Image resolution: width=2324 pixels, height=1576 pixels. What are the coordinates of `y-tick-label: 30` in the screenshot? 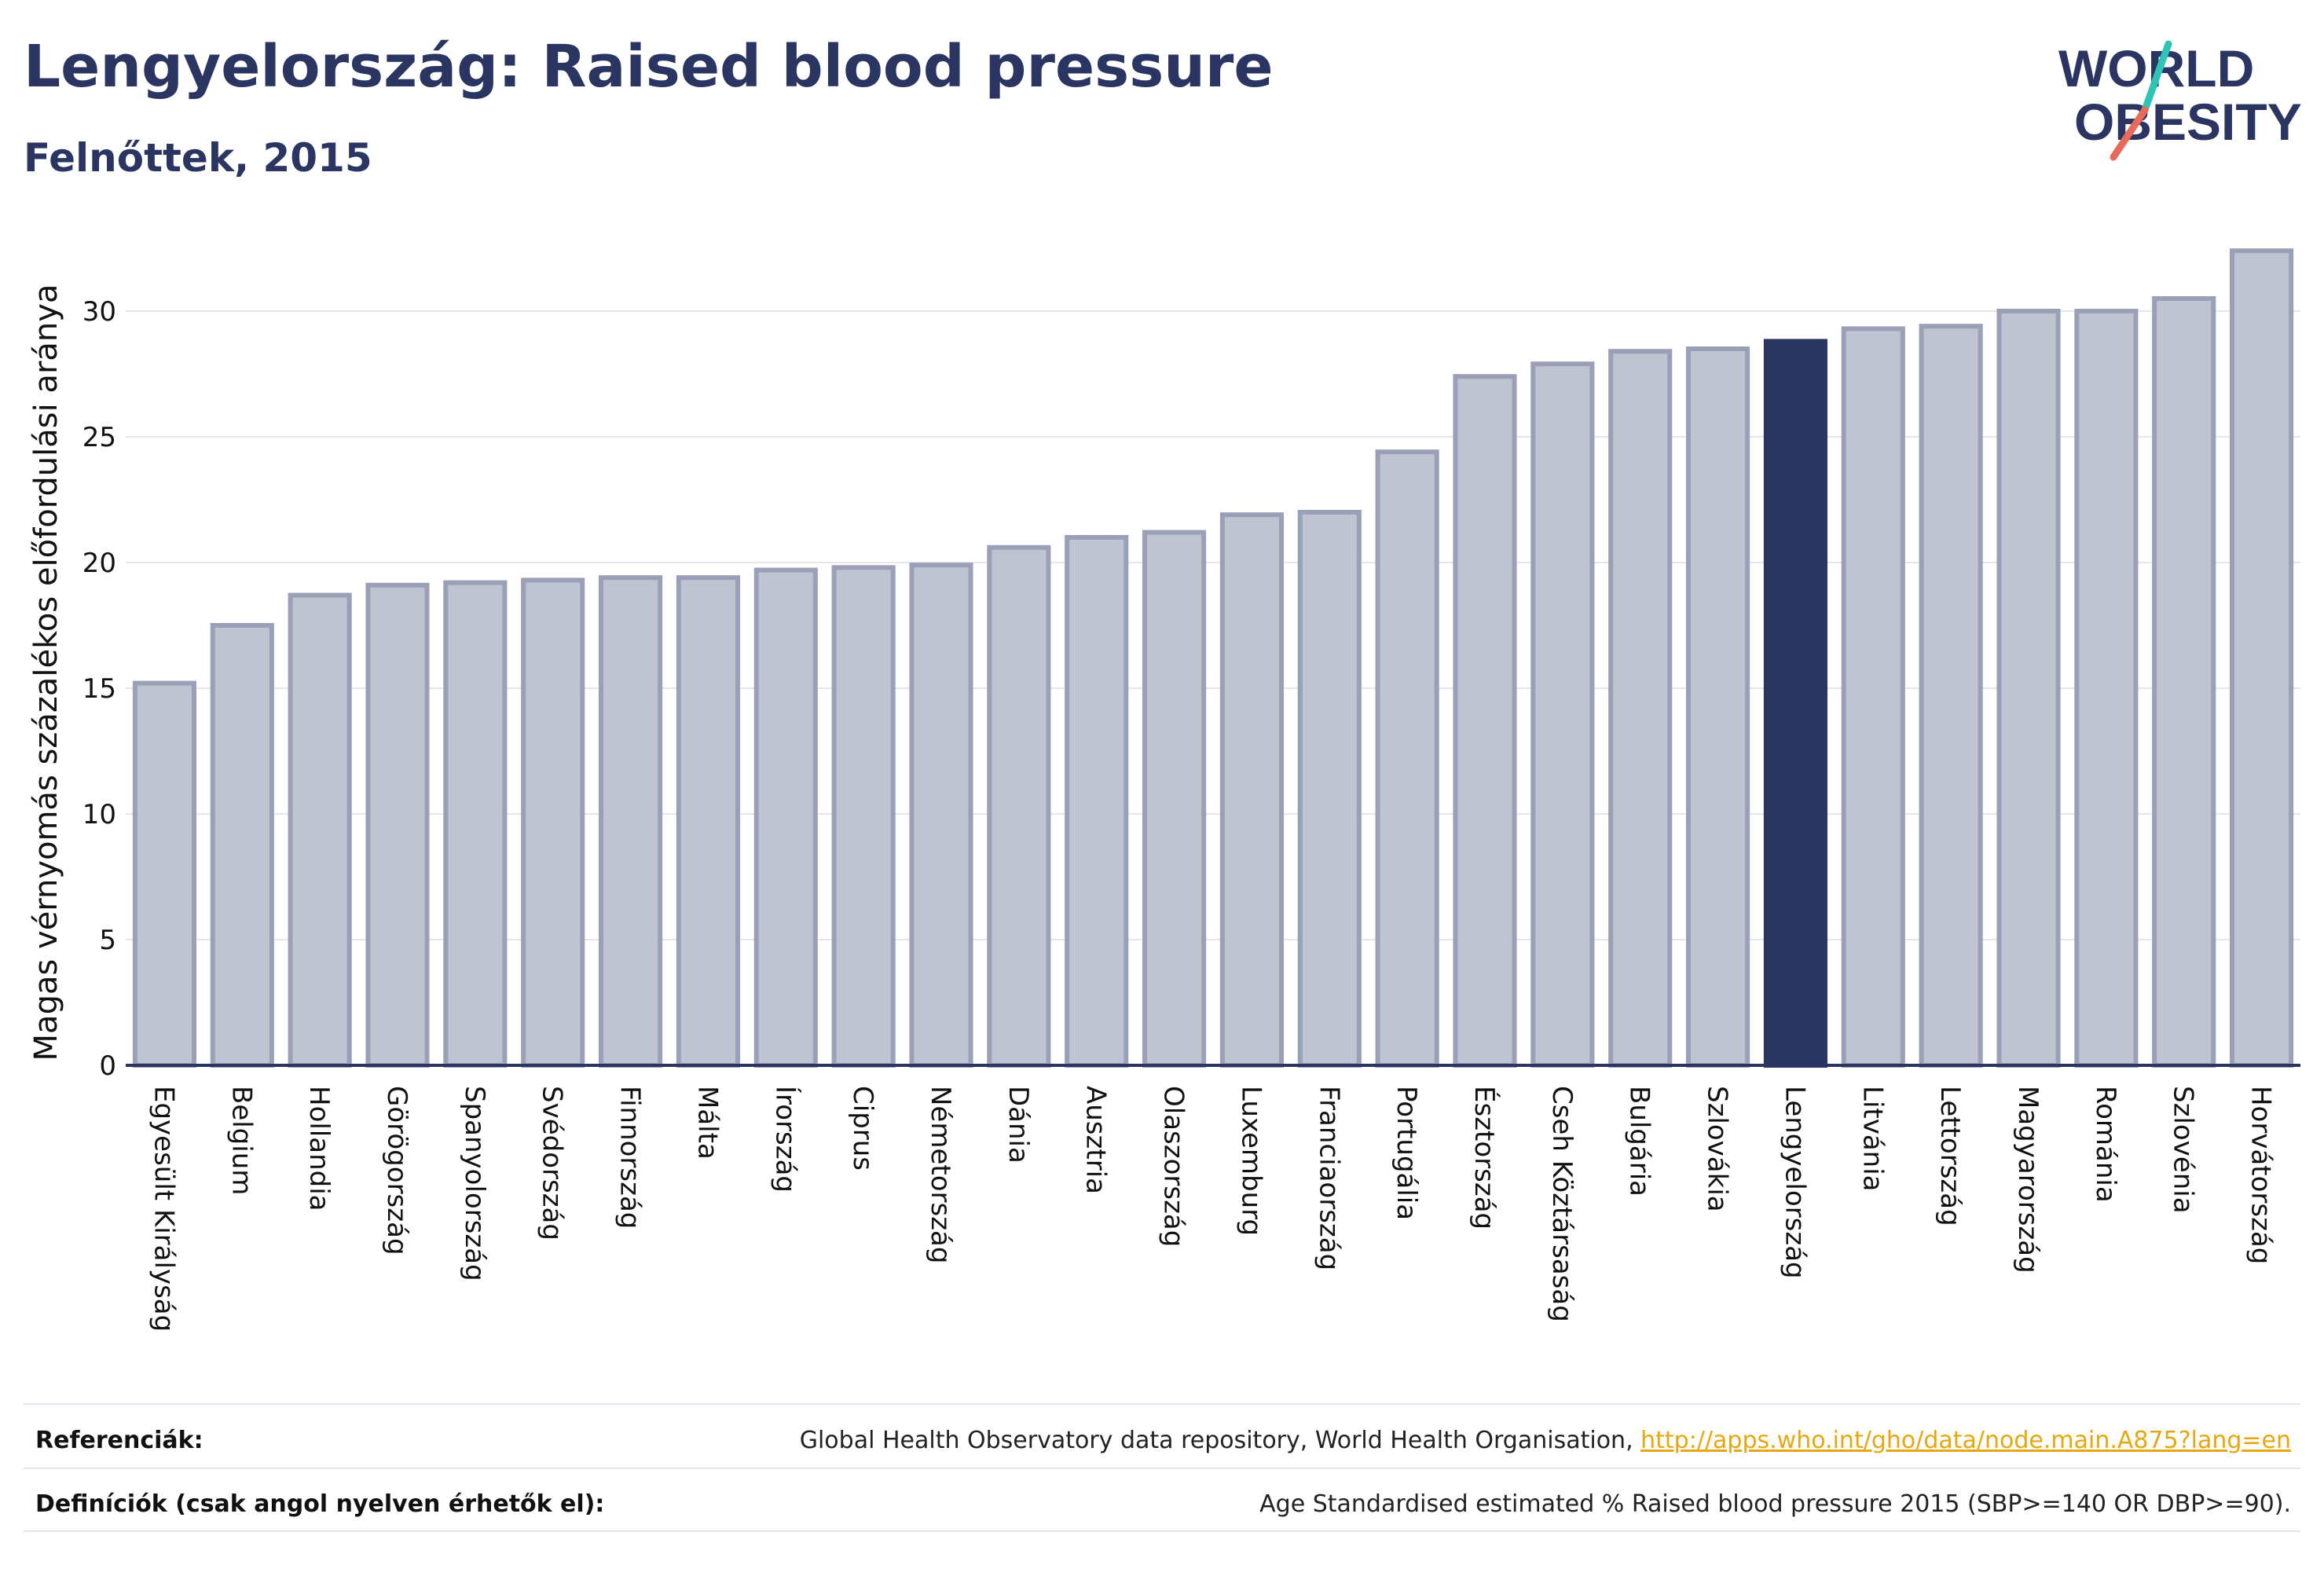 It's located at (99, 312).